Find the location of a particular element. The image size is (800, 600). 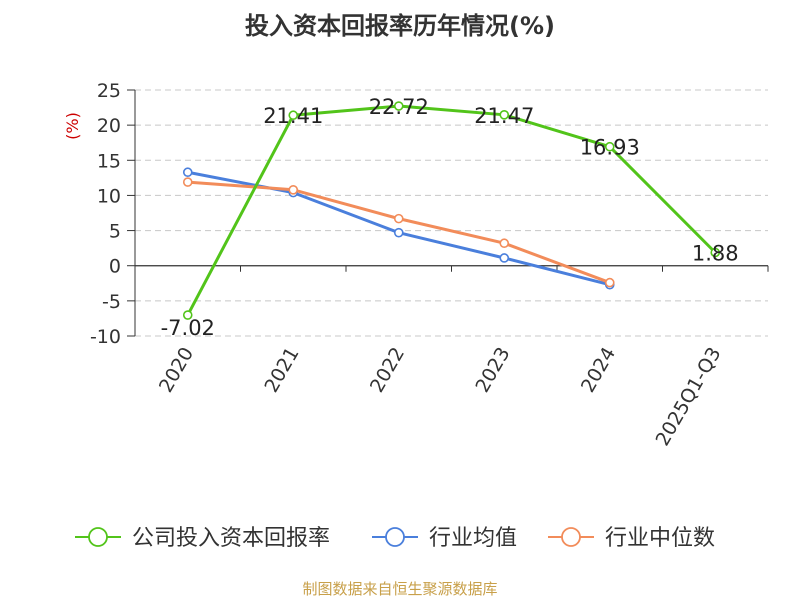

y-tick-label: 0 is located at coordinates (115, 267).